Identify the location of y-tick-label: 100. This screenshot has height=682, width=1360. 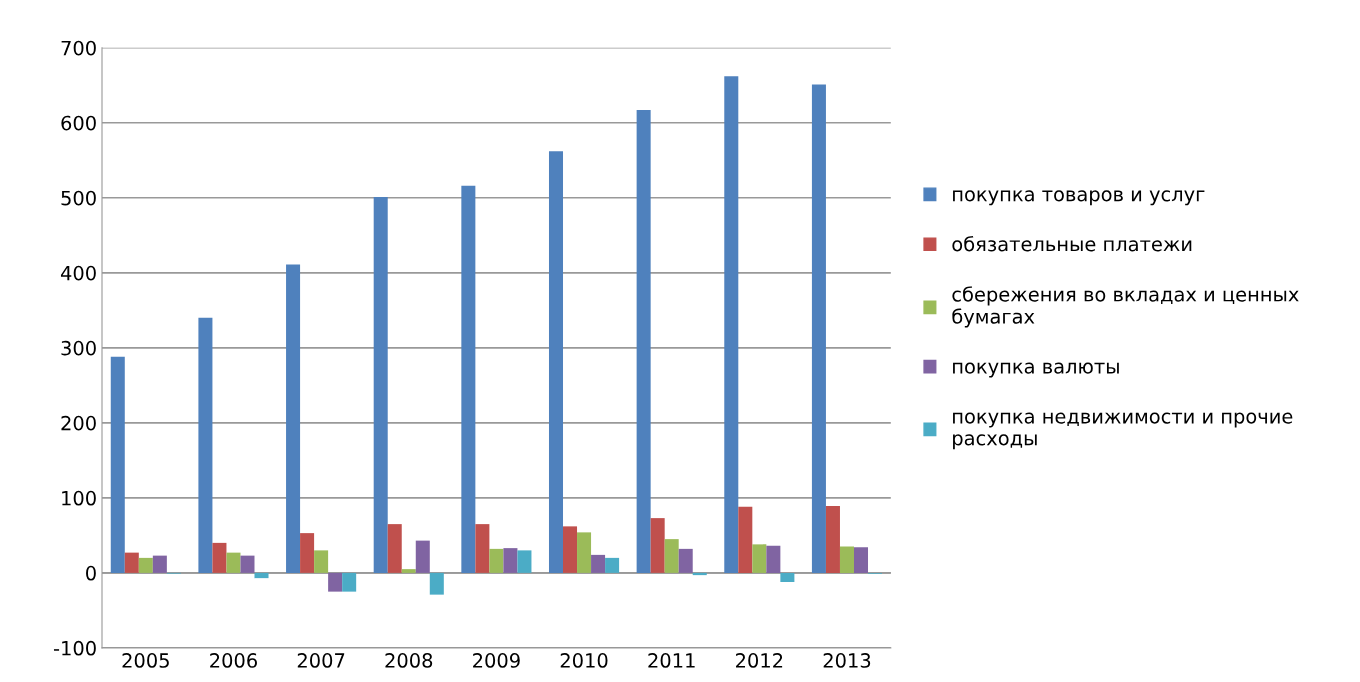
(79, 498).